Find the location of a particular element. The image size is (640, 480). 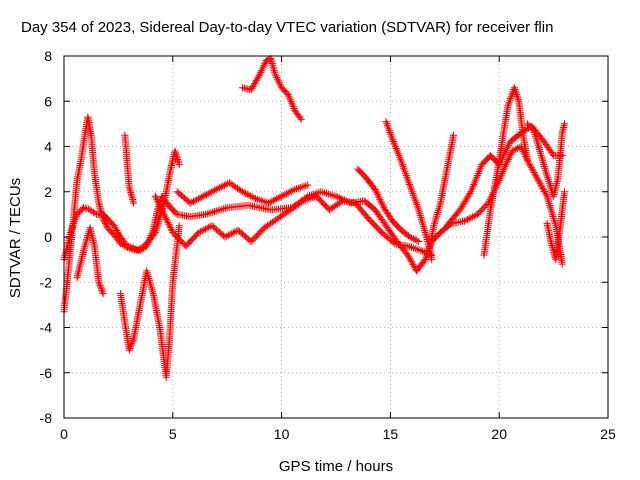

x-axis-label: GPS time / hours is located at coordinates (336, 466).